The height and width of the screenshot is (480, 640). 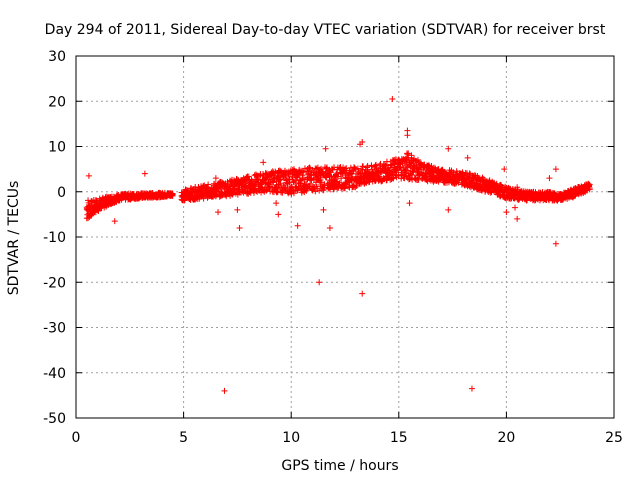 I want to click on x-tick-label: 25, so click(x=614, y=438).